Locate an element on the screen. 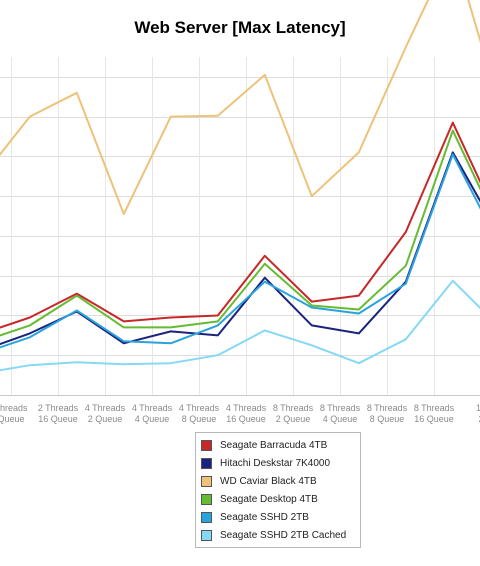  x-tick-label: 162 is located at coordinates (478, 413).